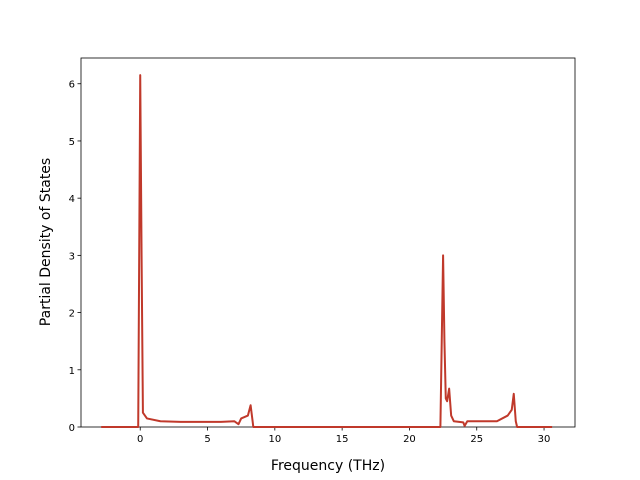 The height and width of the screenshot is (480, 640). I want to click on y-tick-label: 4, so click(72, 199).